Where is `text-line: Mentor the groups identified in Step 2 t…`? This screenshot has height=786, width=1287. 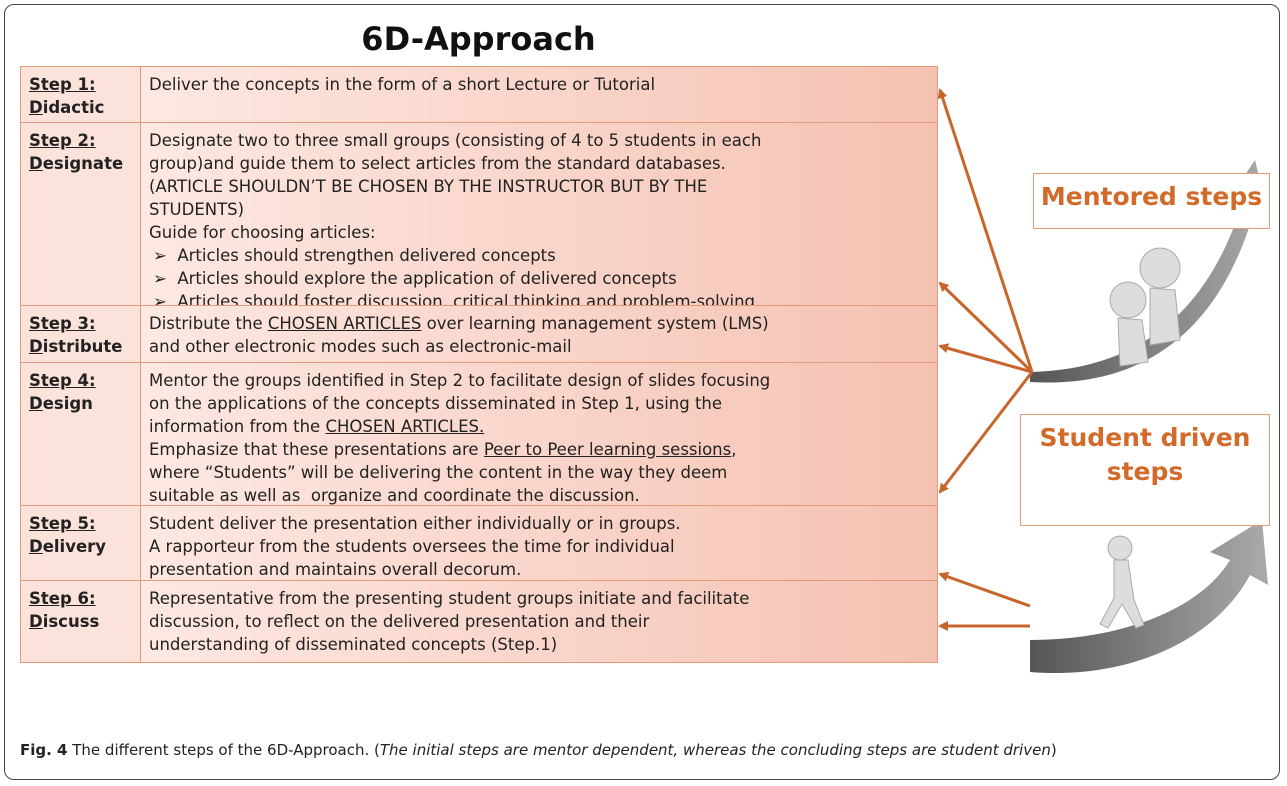 text-line: Mentor the groups identified in Step 2 t… is located at coordinates (539, 380).